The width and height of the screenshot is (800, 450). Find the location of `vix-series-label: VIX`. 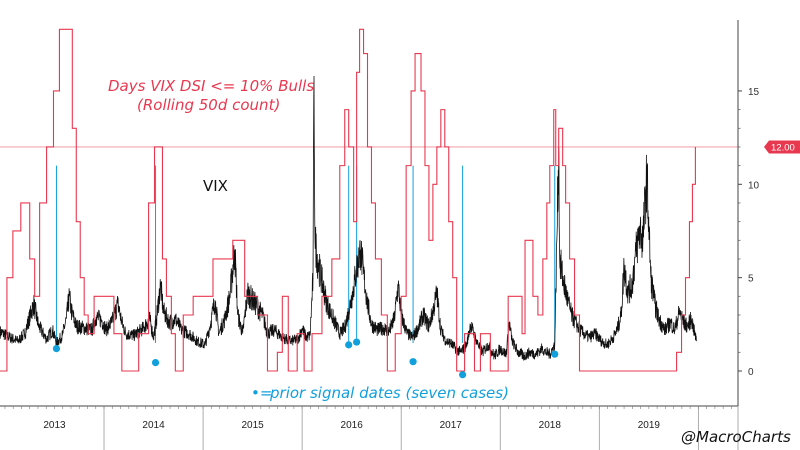

vix-series-label: VIX is located at coordinates (215, 186).